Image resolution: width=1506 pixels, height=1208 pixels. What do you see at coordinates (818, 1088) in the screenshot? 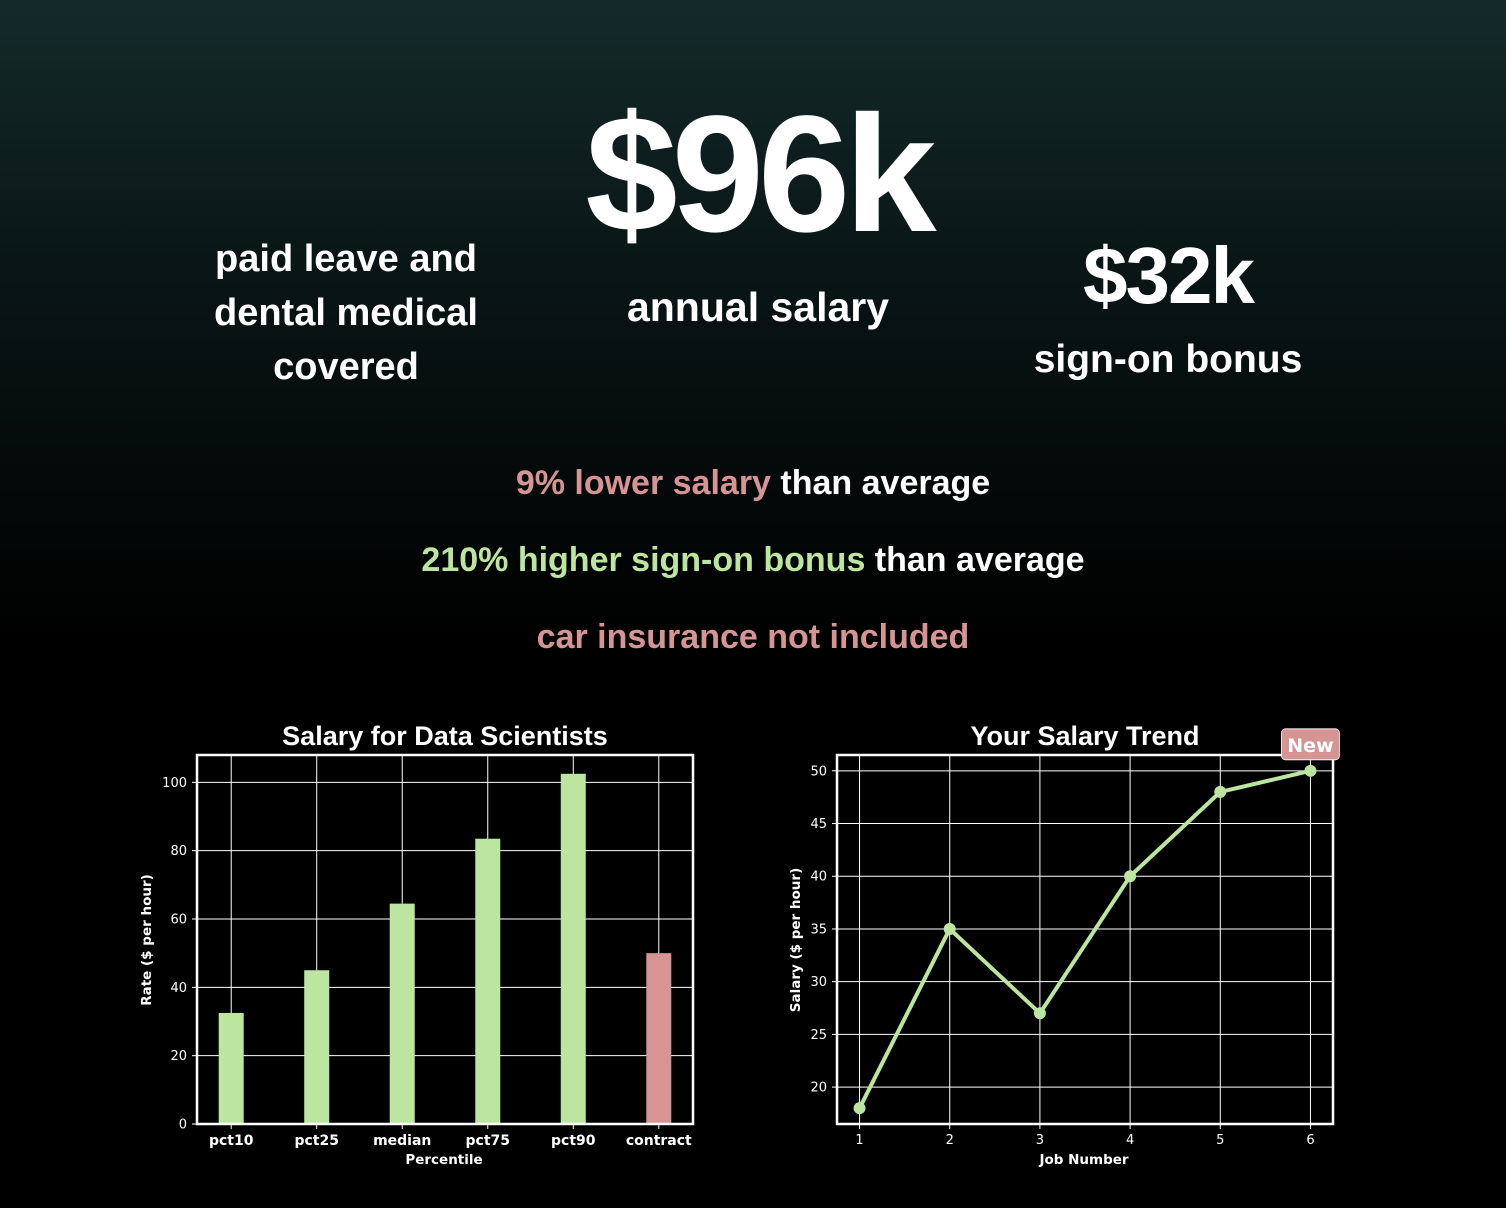
I see `line-y-tick-label: 20` at bounding box center [818, 1088].